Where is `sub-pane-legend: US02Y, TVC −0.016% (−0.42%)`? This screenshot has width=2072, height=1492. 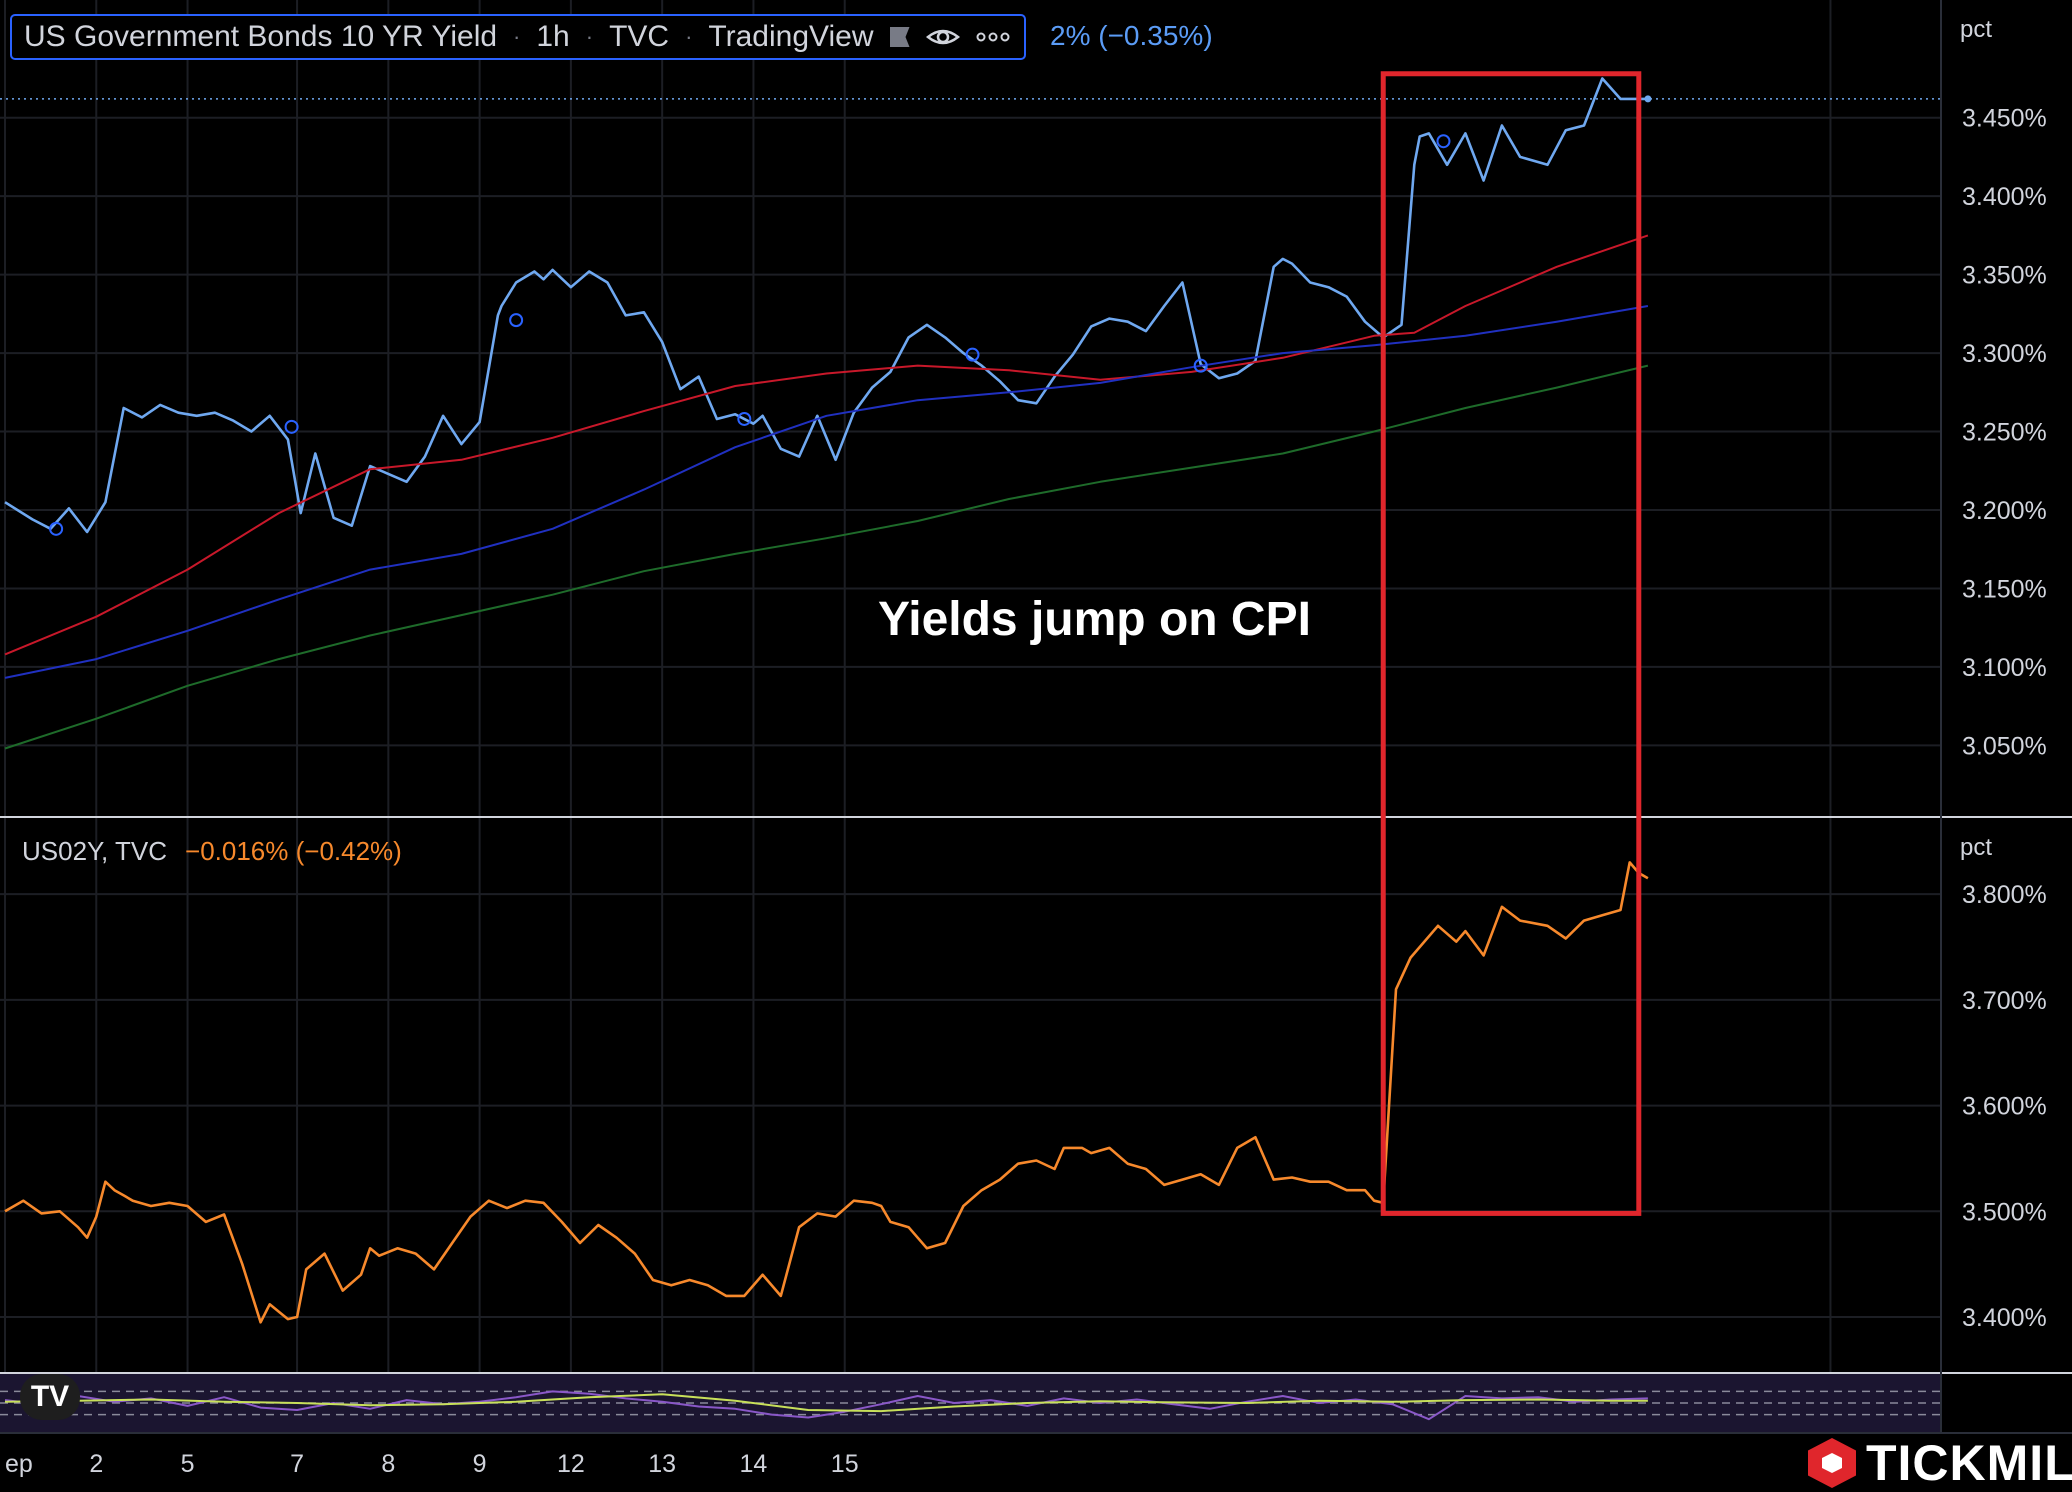
sub-pane-legend: US02Y, TVC −0.016% (−0.42%) is located at coordinates (212, 851).